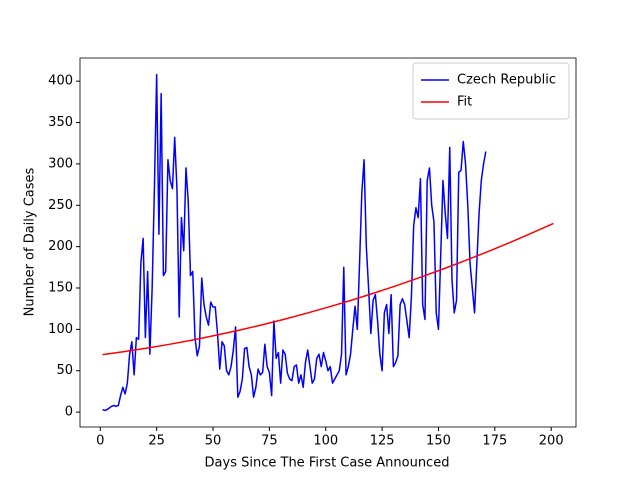 The image size is (640, 484). Describe the element at coordinates (494, 441) in the screenshot. I see `x-tick-label: 175` at that location.